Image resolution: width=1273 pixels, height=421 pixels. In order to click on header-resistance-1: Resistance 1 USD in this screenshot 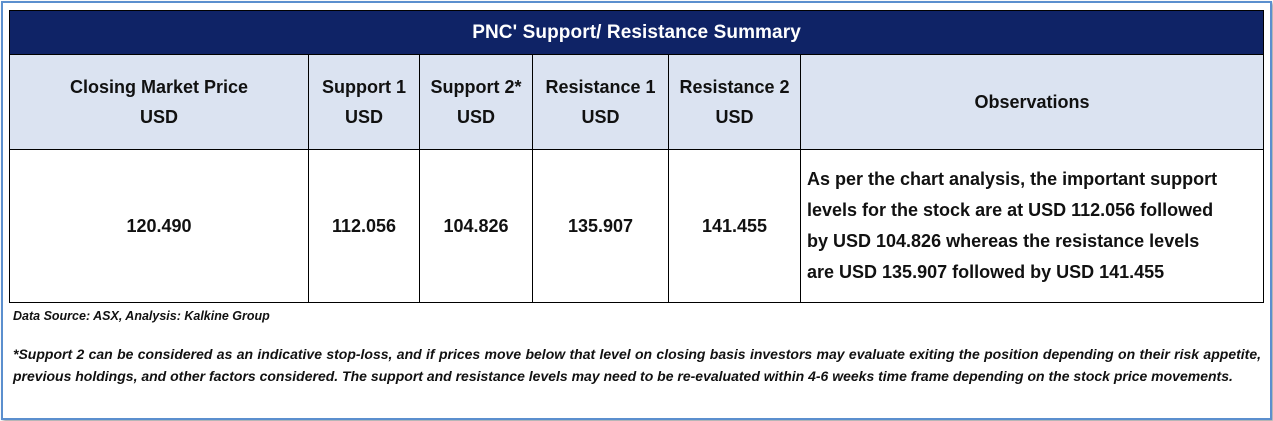, I will do `click(600, 102)`.